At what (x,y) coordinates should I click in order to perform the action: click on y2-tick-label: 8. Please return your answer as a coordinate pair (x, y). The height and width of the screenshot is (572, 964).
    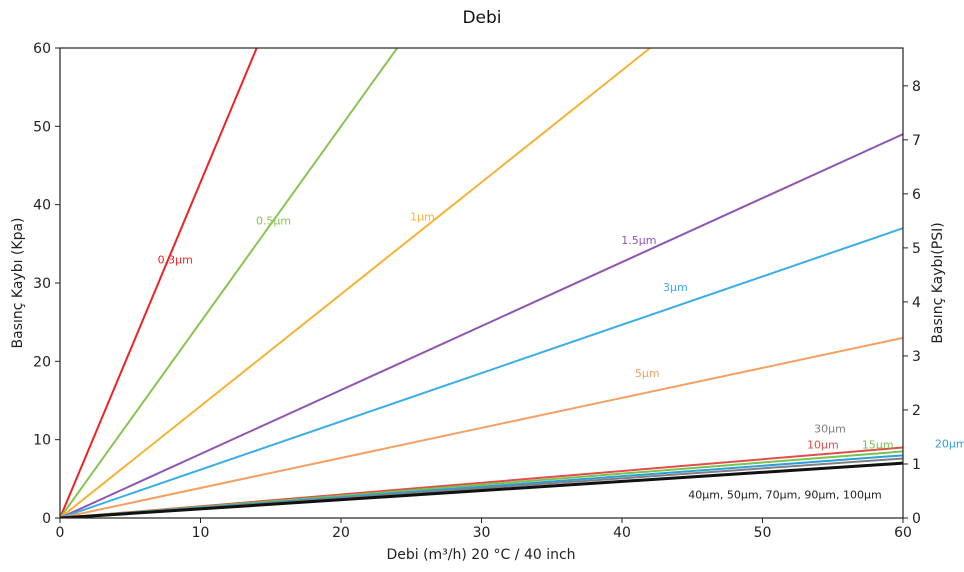
    Looking at the image, I should click on (916, 87).